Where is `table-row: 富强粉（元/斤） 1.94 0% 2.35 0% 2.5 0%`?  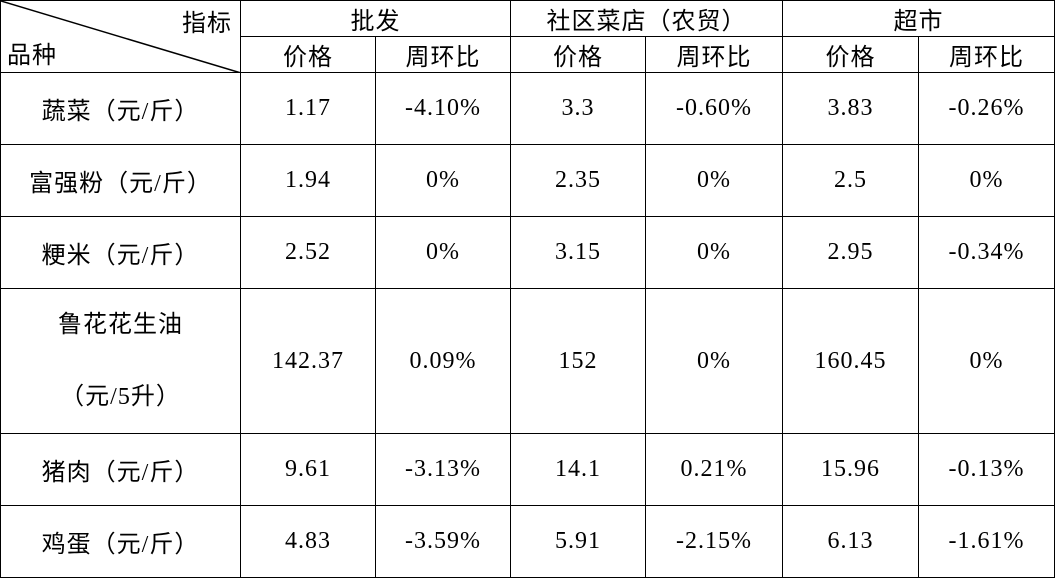
table-row: 富强粉（元/斤） 1.94 0% 2.35 0% 2.5 0% is located at coordinates (527, 180).